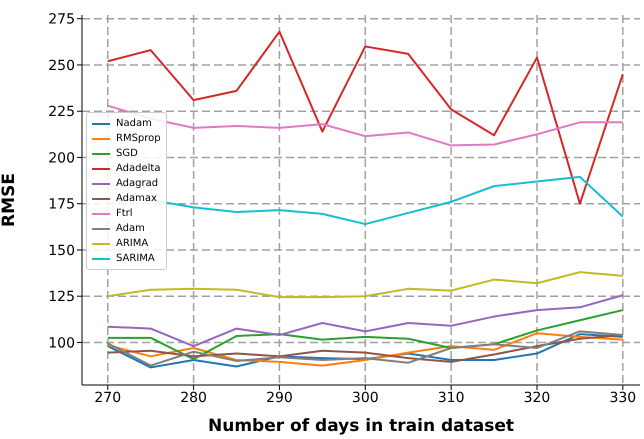 This screenshot has width=644, height=439. Describe the element at coordinates (132, 244) in the screenshot. I see `legend-label: ARIMA` at that location.